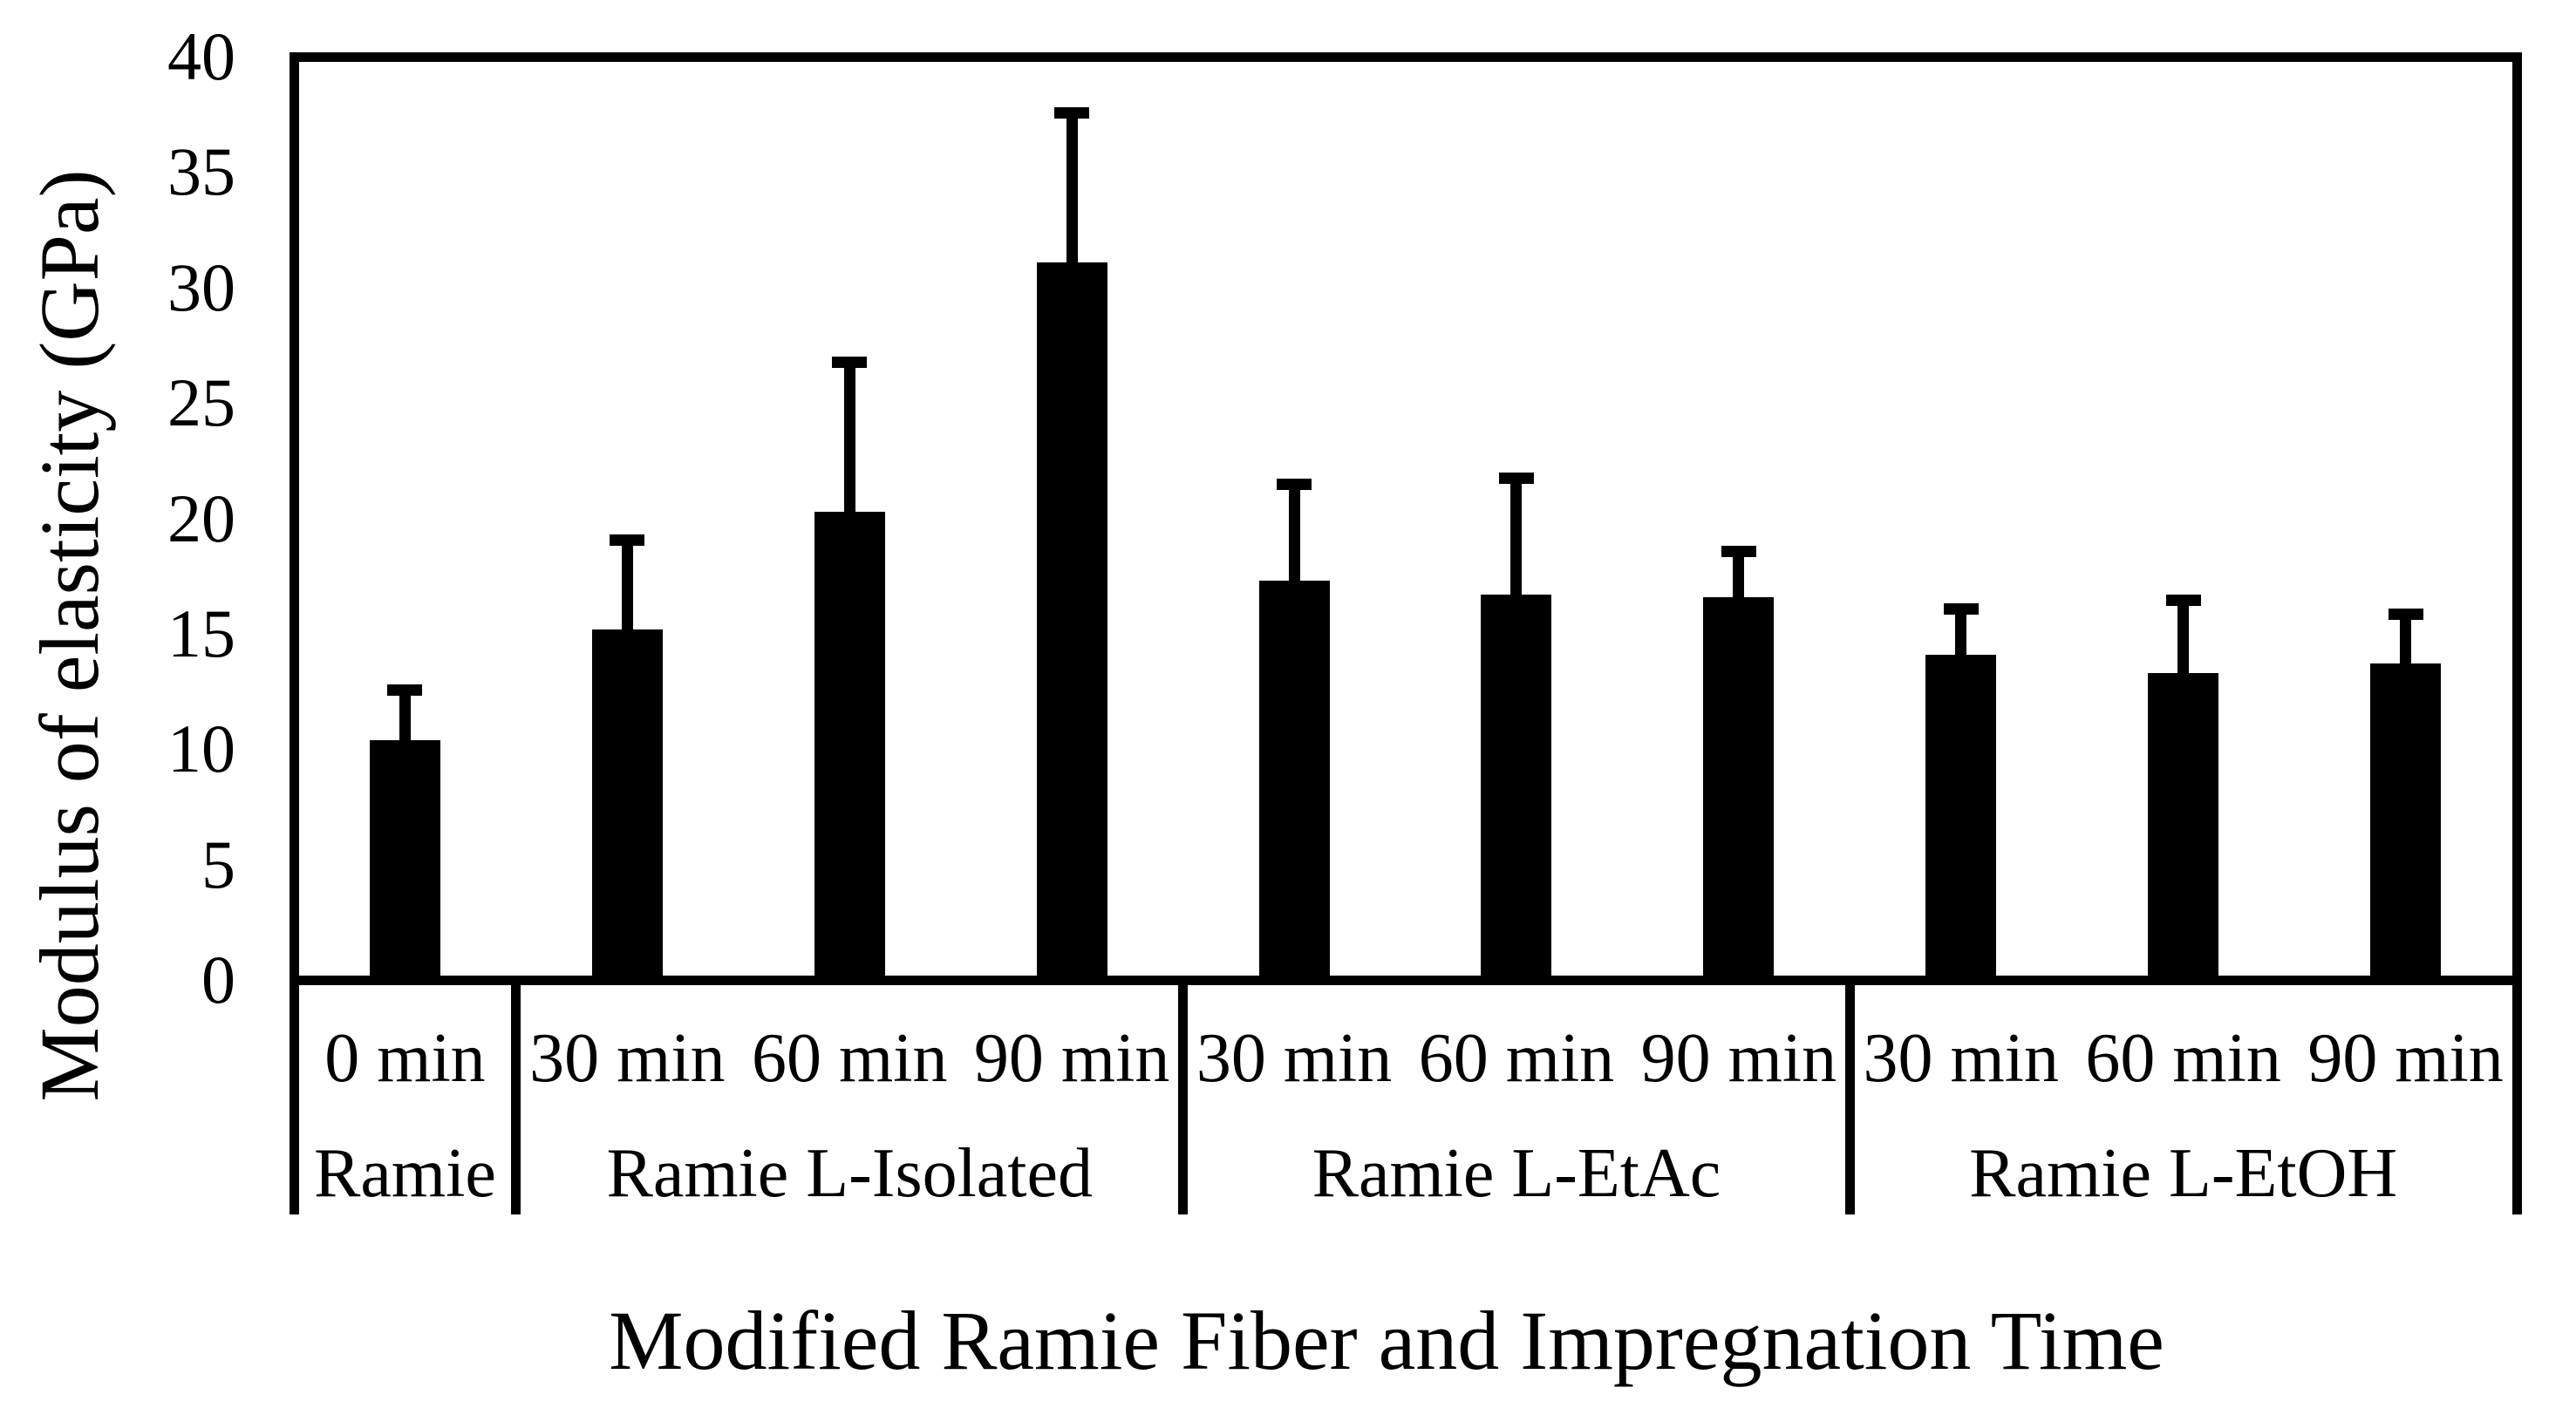  What do you see at coordinates (405, 859) in the screenshot?
I see `bar-ramie-0-min` at bounding box center [405, 859].